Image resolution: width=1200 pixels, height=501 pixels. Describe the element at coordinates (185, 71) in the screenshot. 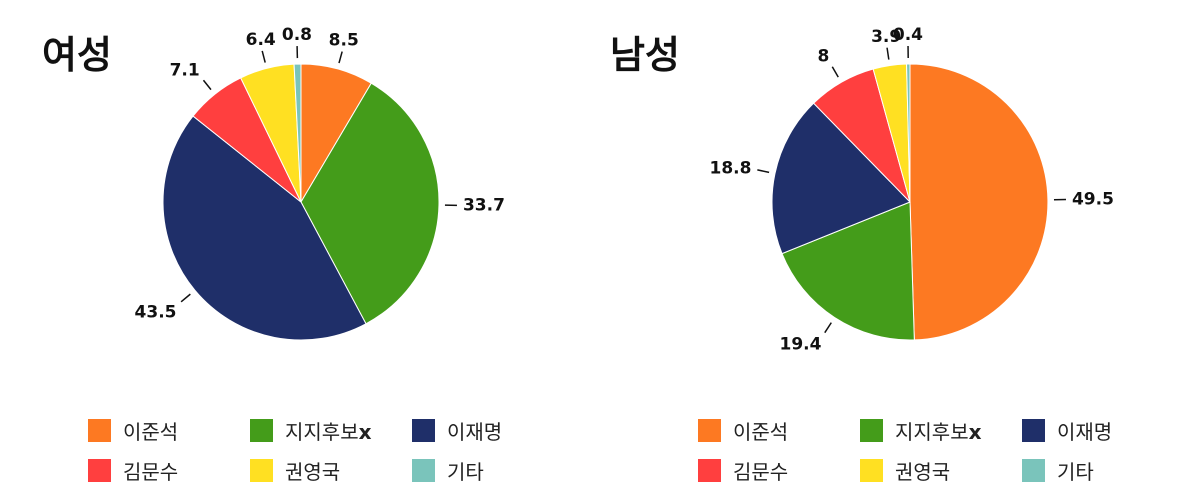

I see `data-label: 7.1` at that location.